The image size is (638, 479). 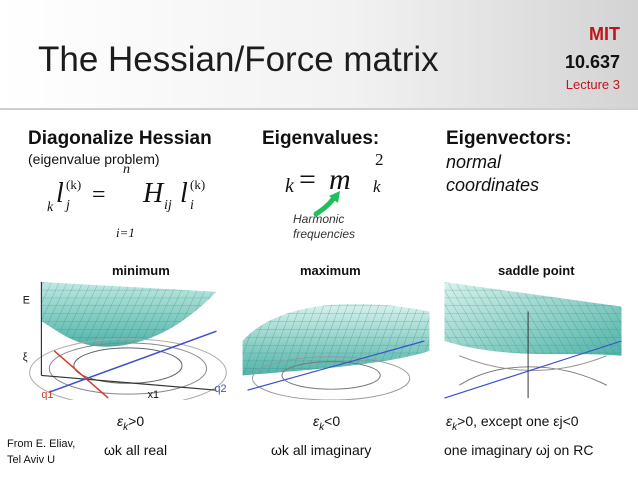 What do you see at coordinates (321, 450) in the screenshot?
I see `maximum-frequency-note: ωk all imaginary` at bounding box center [321, 450].